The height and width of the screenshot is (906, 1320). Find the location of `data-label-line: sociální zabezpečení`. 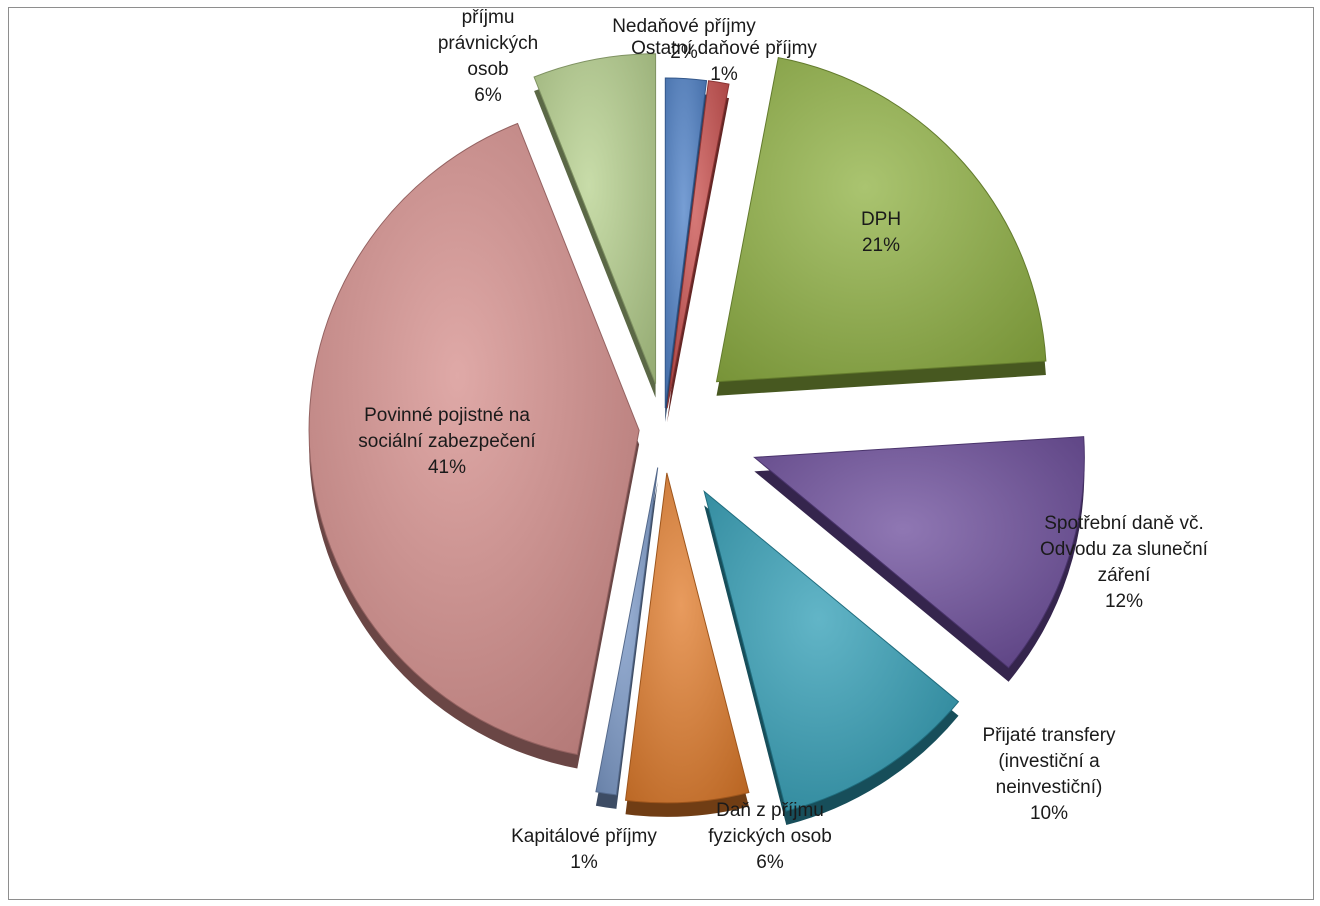

data-label-line: sociální zabezpečení is located at coordinates (447, 441).